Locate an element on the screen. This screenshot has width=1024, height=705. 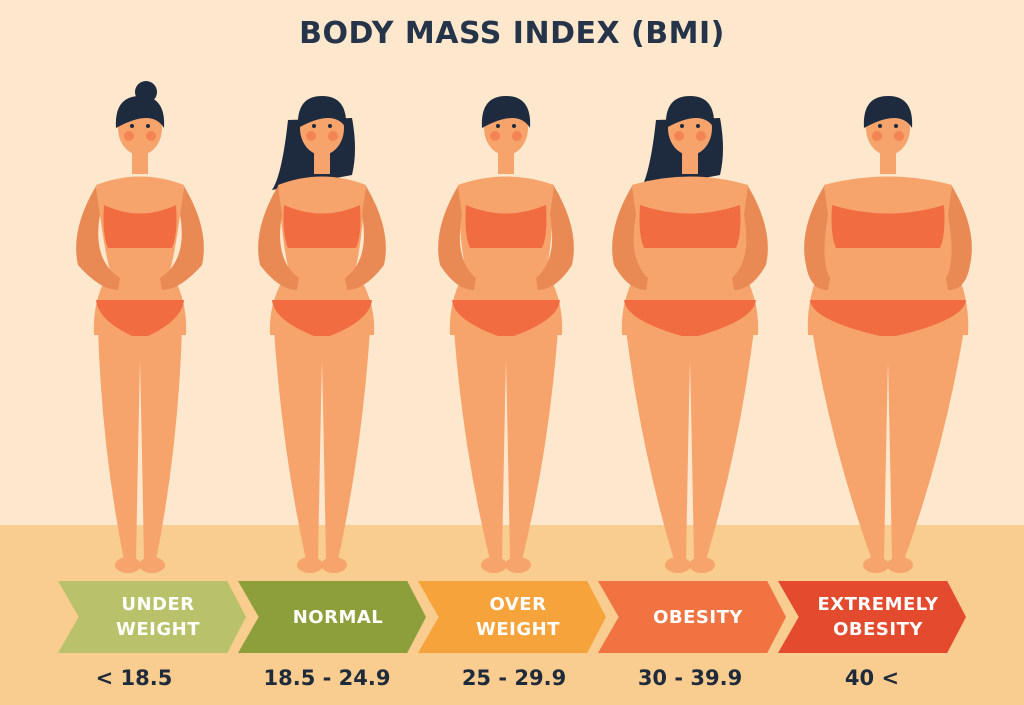
category-label-overweight: OVER WEIGHT is located at coordinates (518, 617).